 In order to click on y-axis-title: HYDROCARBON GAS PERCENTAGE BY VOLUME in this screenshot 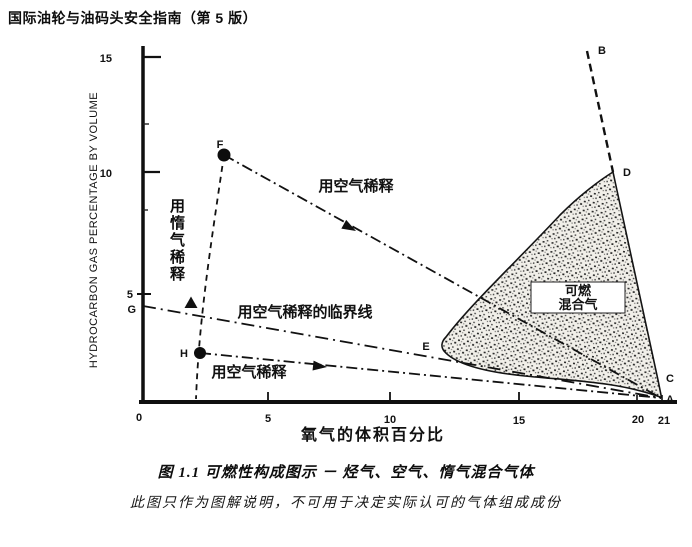, I will do `click(94, 230)`.